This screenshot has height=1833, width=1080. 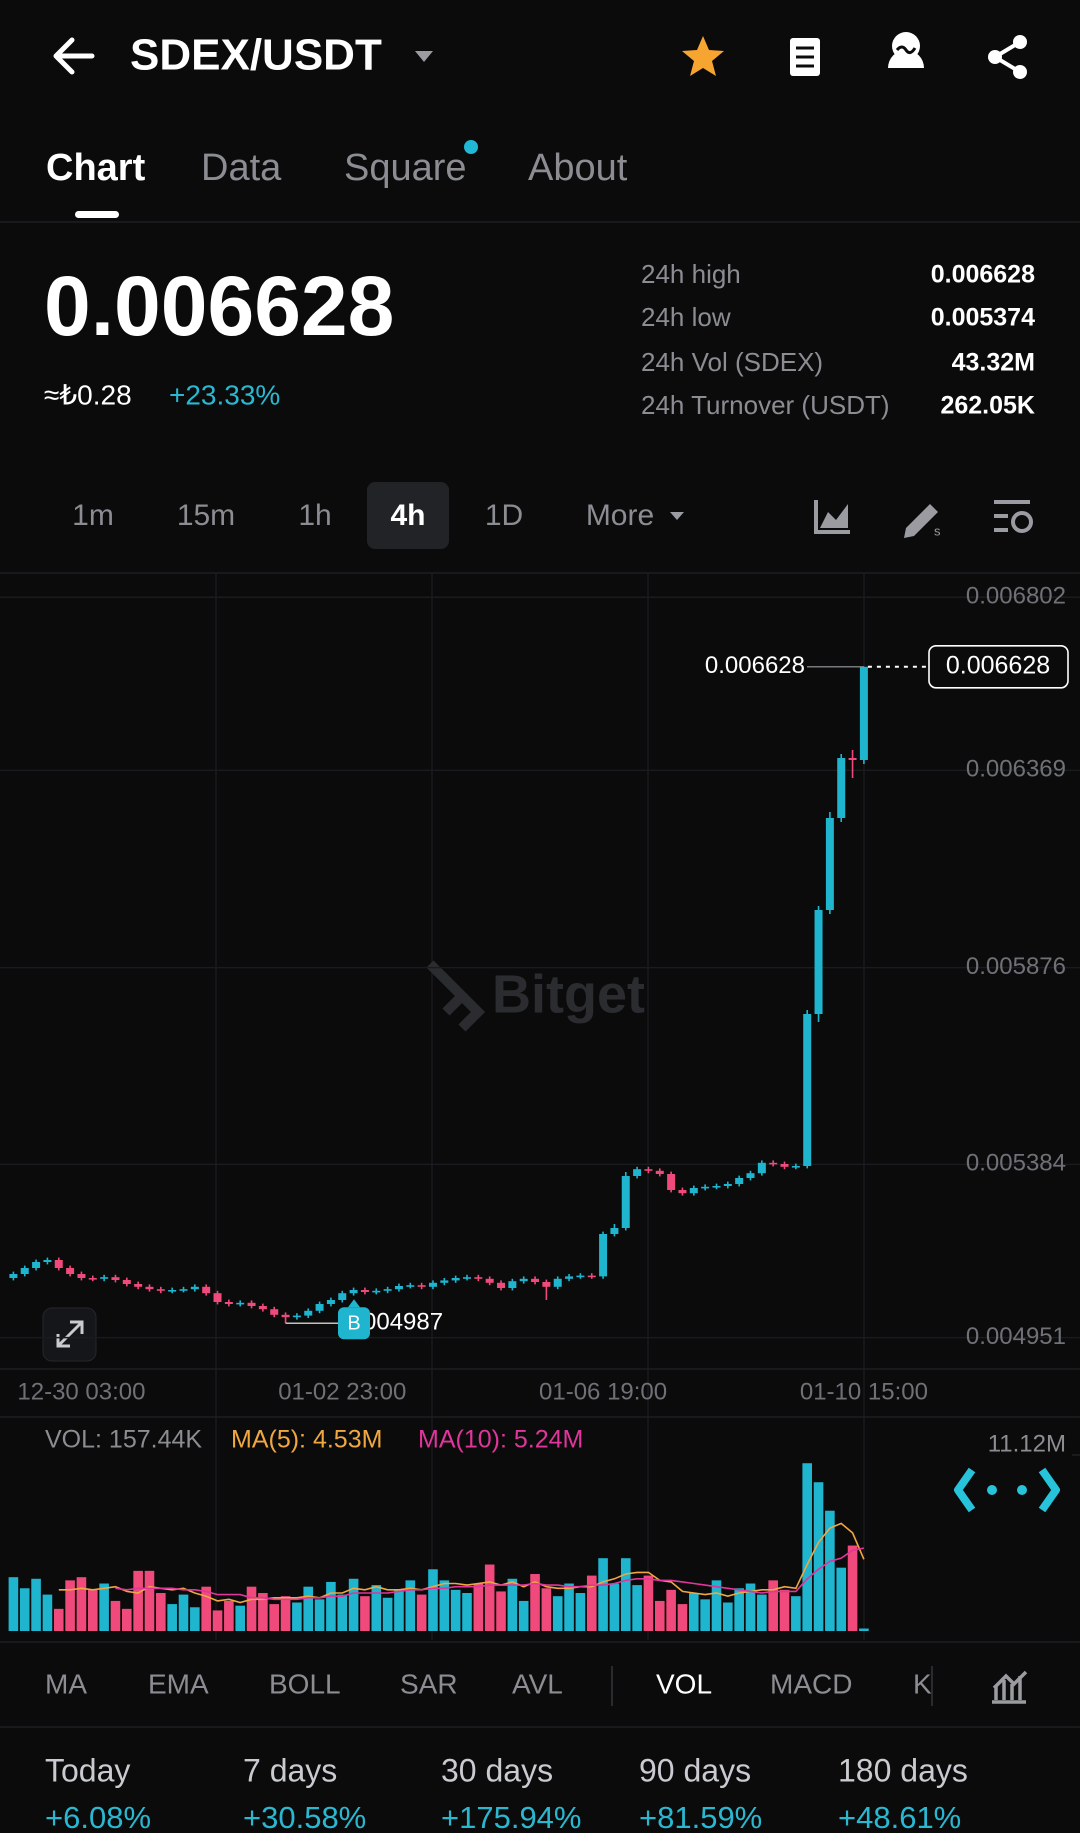 I want to click on indicator-tab: BOLL, so click(x=305, y=1683).